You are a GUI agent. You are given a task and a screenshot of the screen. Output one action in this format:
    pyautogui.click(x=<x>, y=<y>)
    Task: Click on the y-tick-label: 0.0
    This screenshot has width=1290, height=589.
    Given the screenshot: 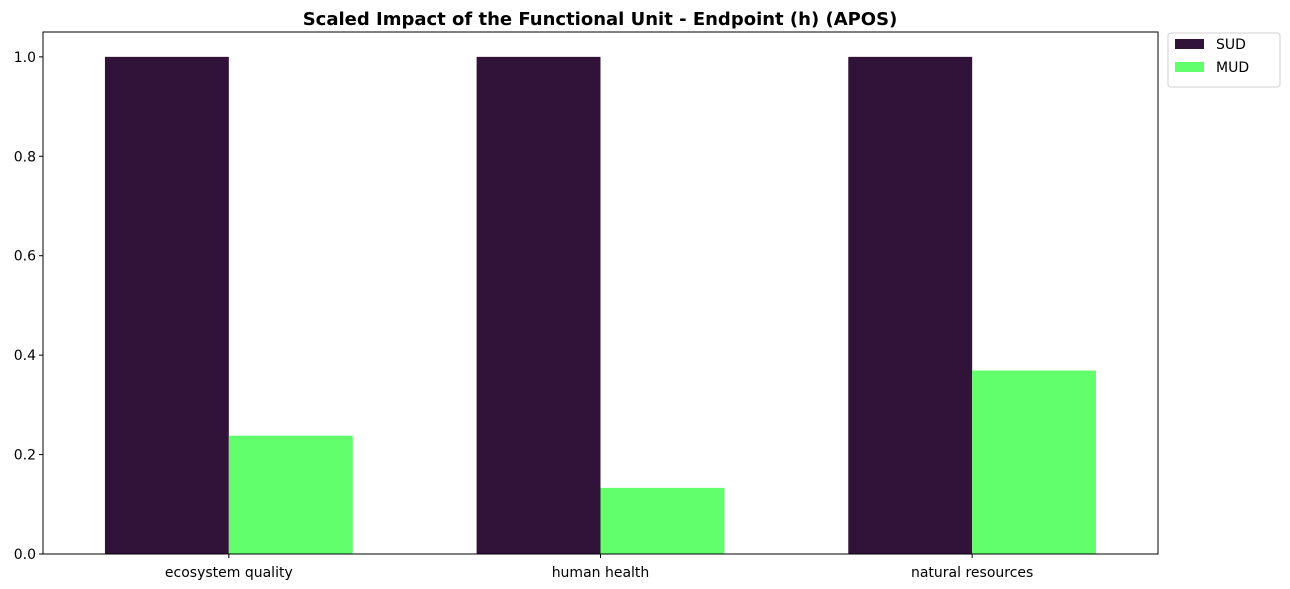 What is the action you would take?
    pyautogui.click(x=25, y=555)
    